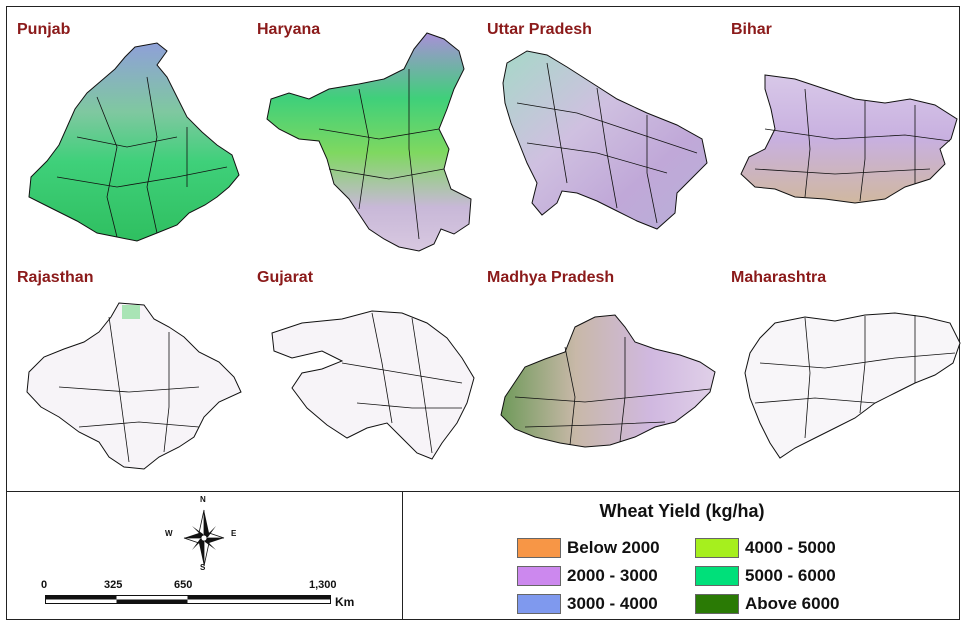 The image size is (968, 628). What do you see at coordinates (323, 585) in the screenshot?
I see `scale-tick-1300: 1,300` at bounding box center [323, 585].